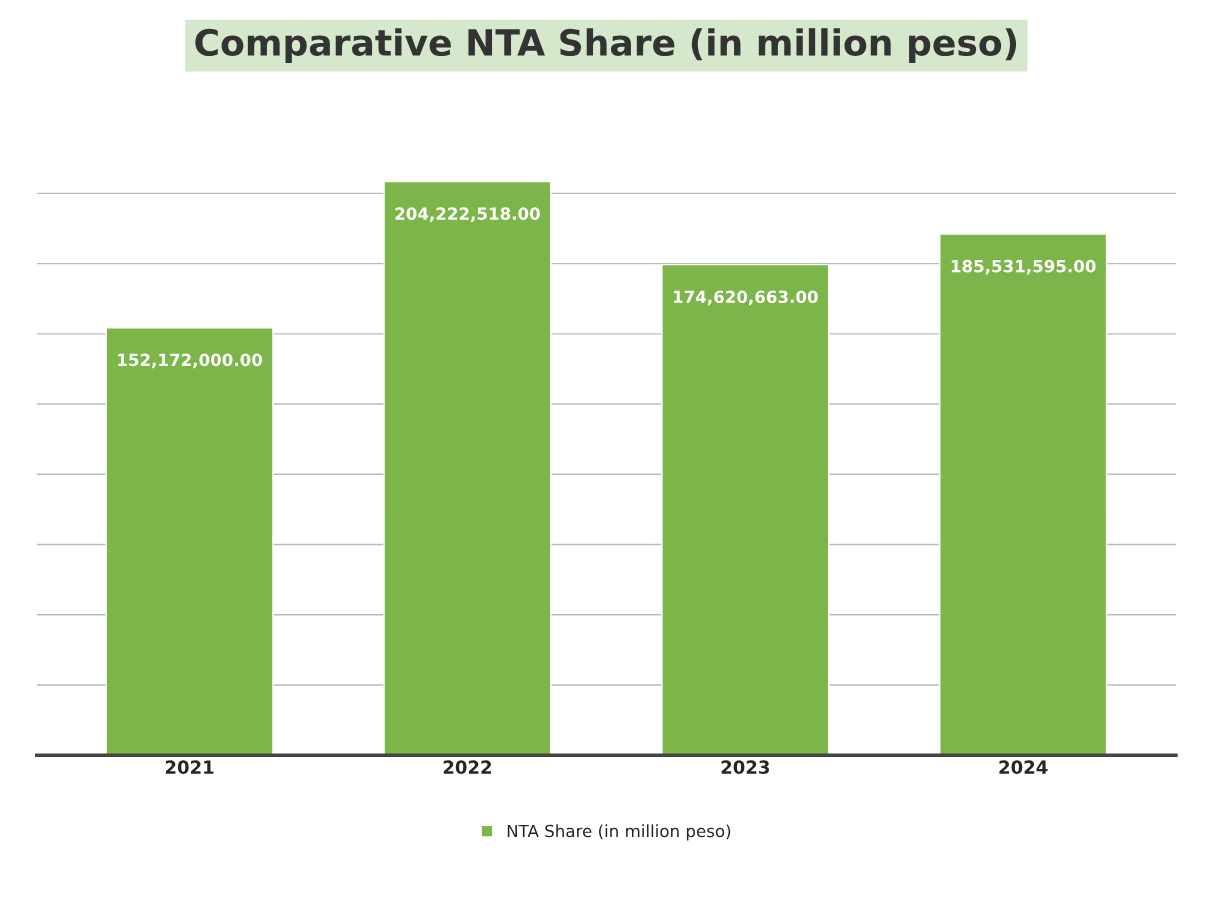 The height and width of the screenshot is (899, 1225). I want to click on x-tick-label: 2024, so click(1023, 767).